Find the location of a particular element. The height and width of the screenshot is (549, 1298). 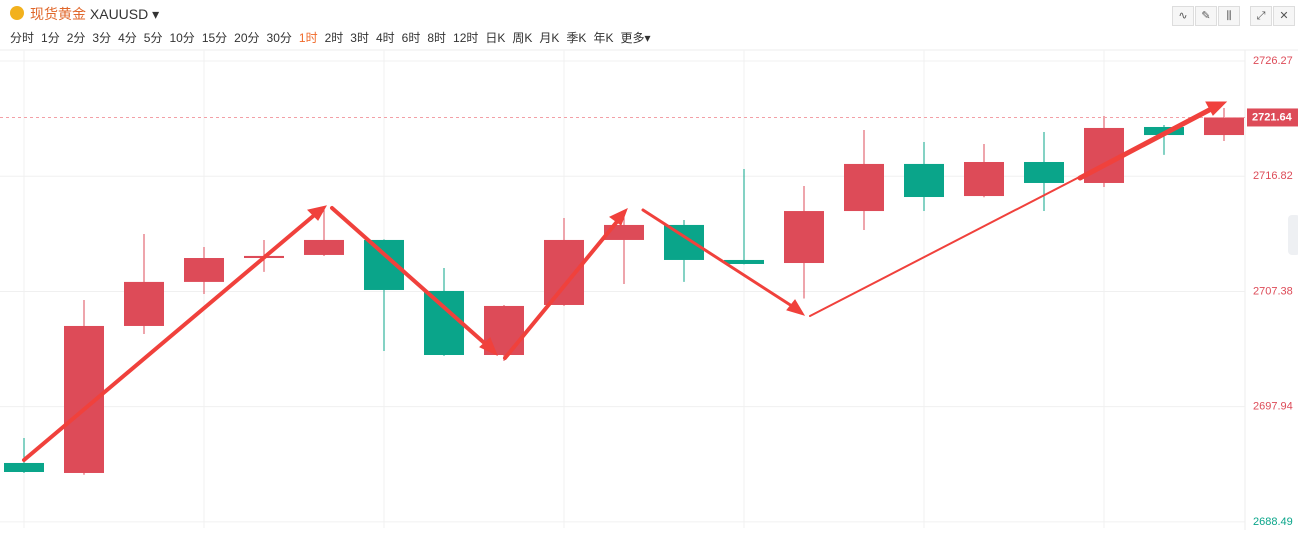

interval: 3时 is located at coordinates (359, 38).